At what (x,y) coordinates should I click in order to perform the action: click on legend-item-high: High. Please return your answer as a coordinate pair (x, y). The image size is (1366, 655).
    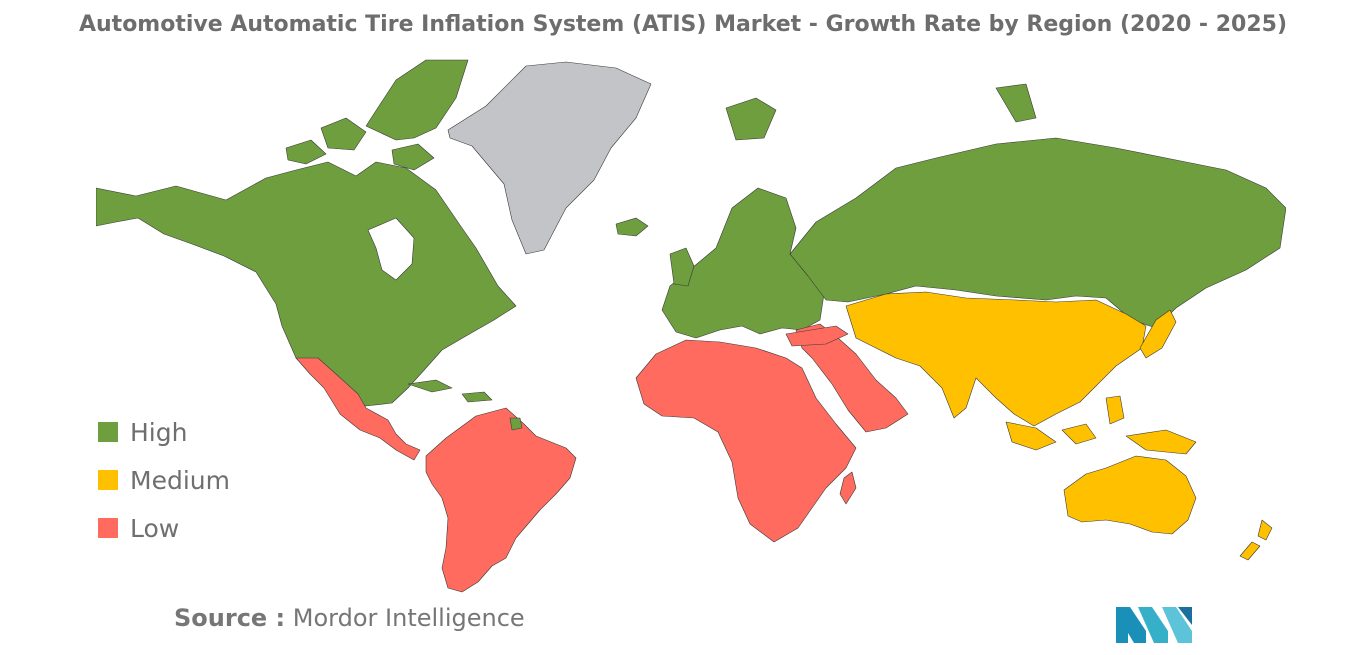
    Looking at the image, I should click on (164, 432).